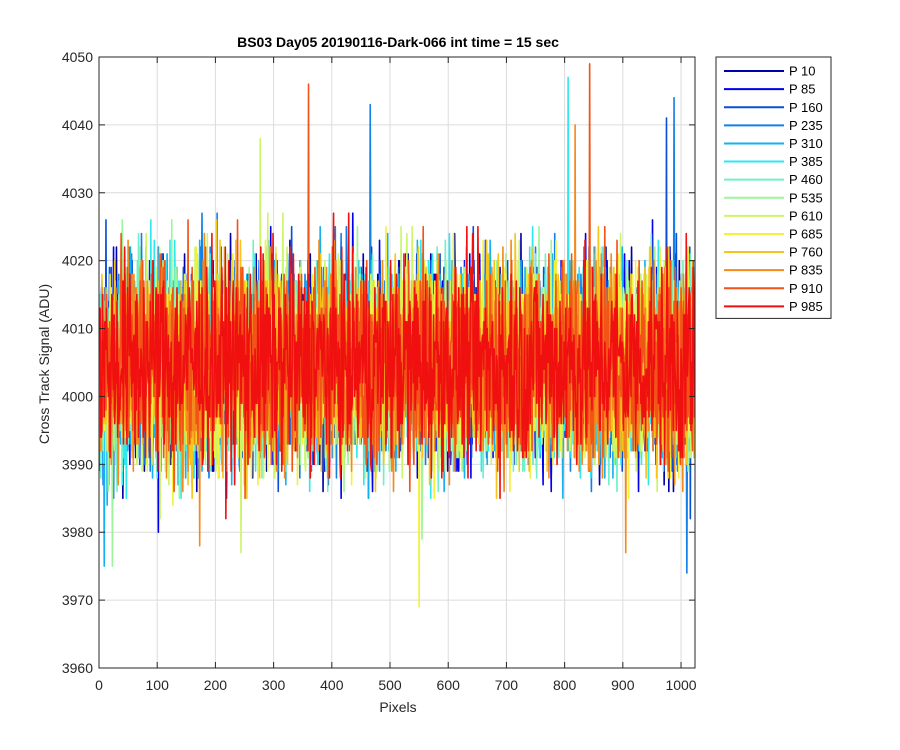  What do you see at coordinates (274, 685) in the screenshot?
I see `x-tick-label: 300` at bounding box center [274, 685].